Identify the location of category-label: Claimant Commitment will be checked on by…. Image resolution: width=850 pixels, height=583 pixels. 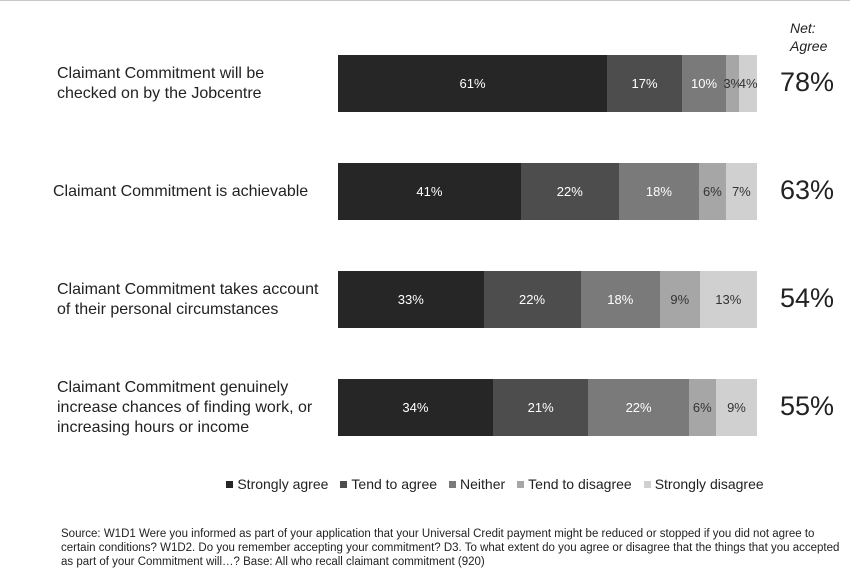
(197, 84).